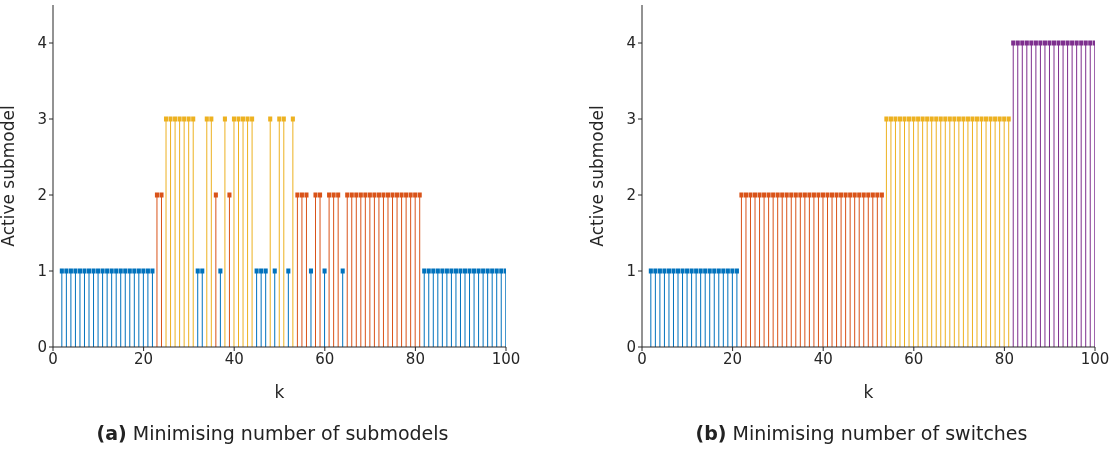  I want to click on y-tick-label: 1, so click(631, 271).